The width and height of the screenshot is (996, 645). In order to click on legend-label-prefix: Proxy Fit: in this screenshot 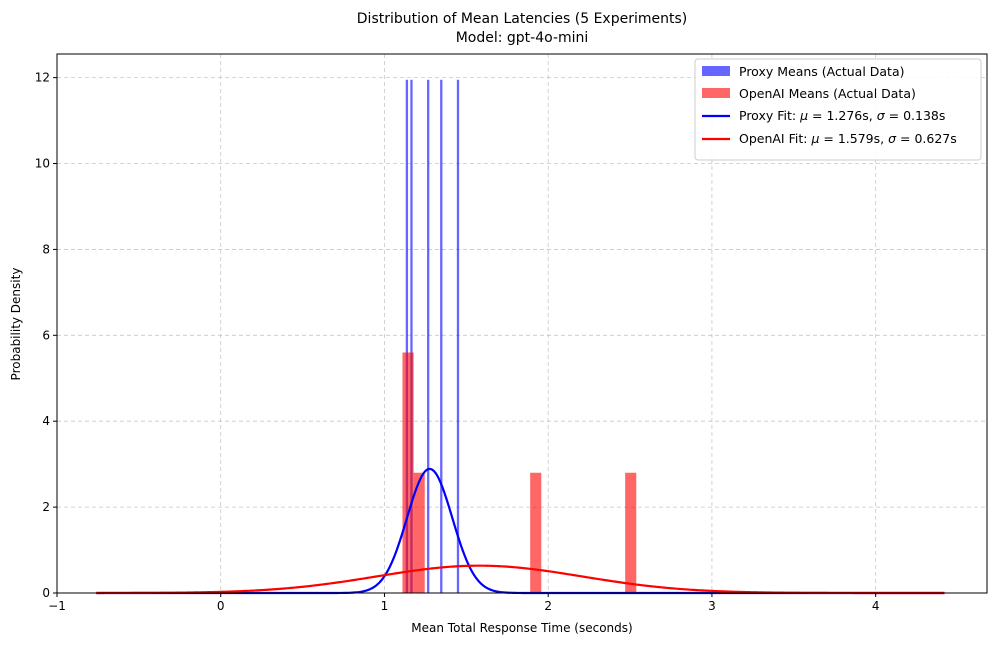, I will do `click(769, 115)`.